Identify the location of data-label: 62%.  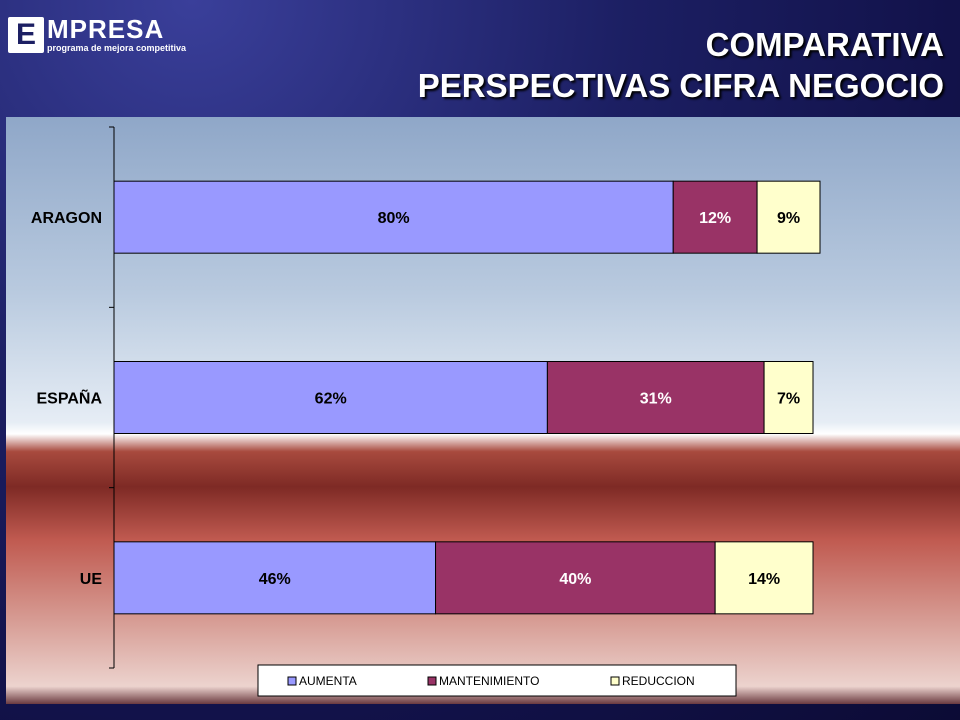
(331, 399).